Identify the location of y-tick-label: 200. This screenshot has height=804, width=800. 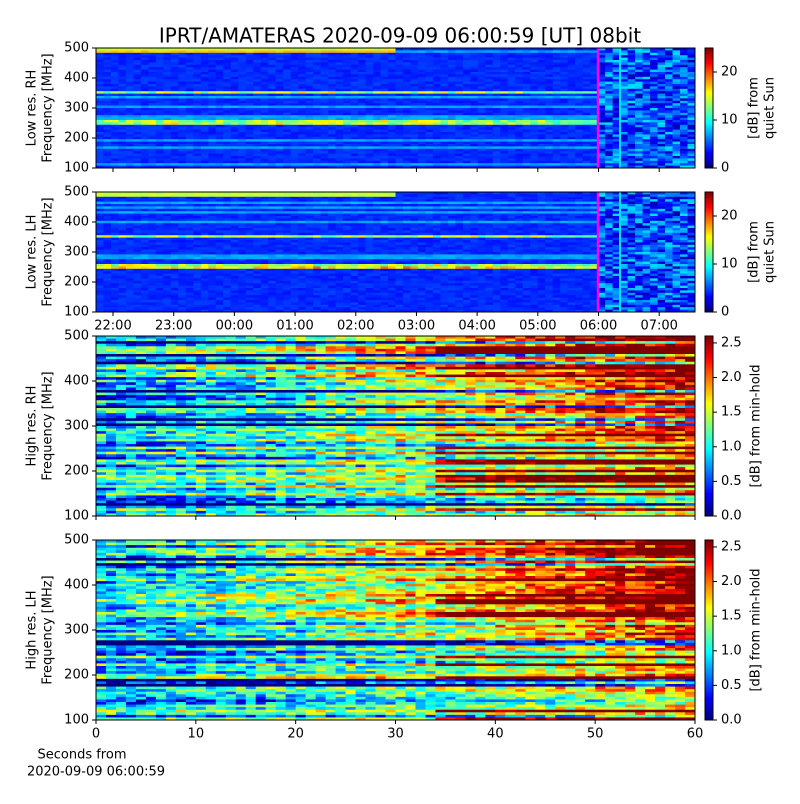
(76, 138).